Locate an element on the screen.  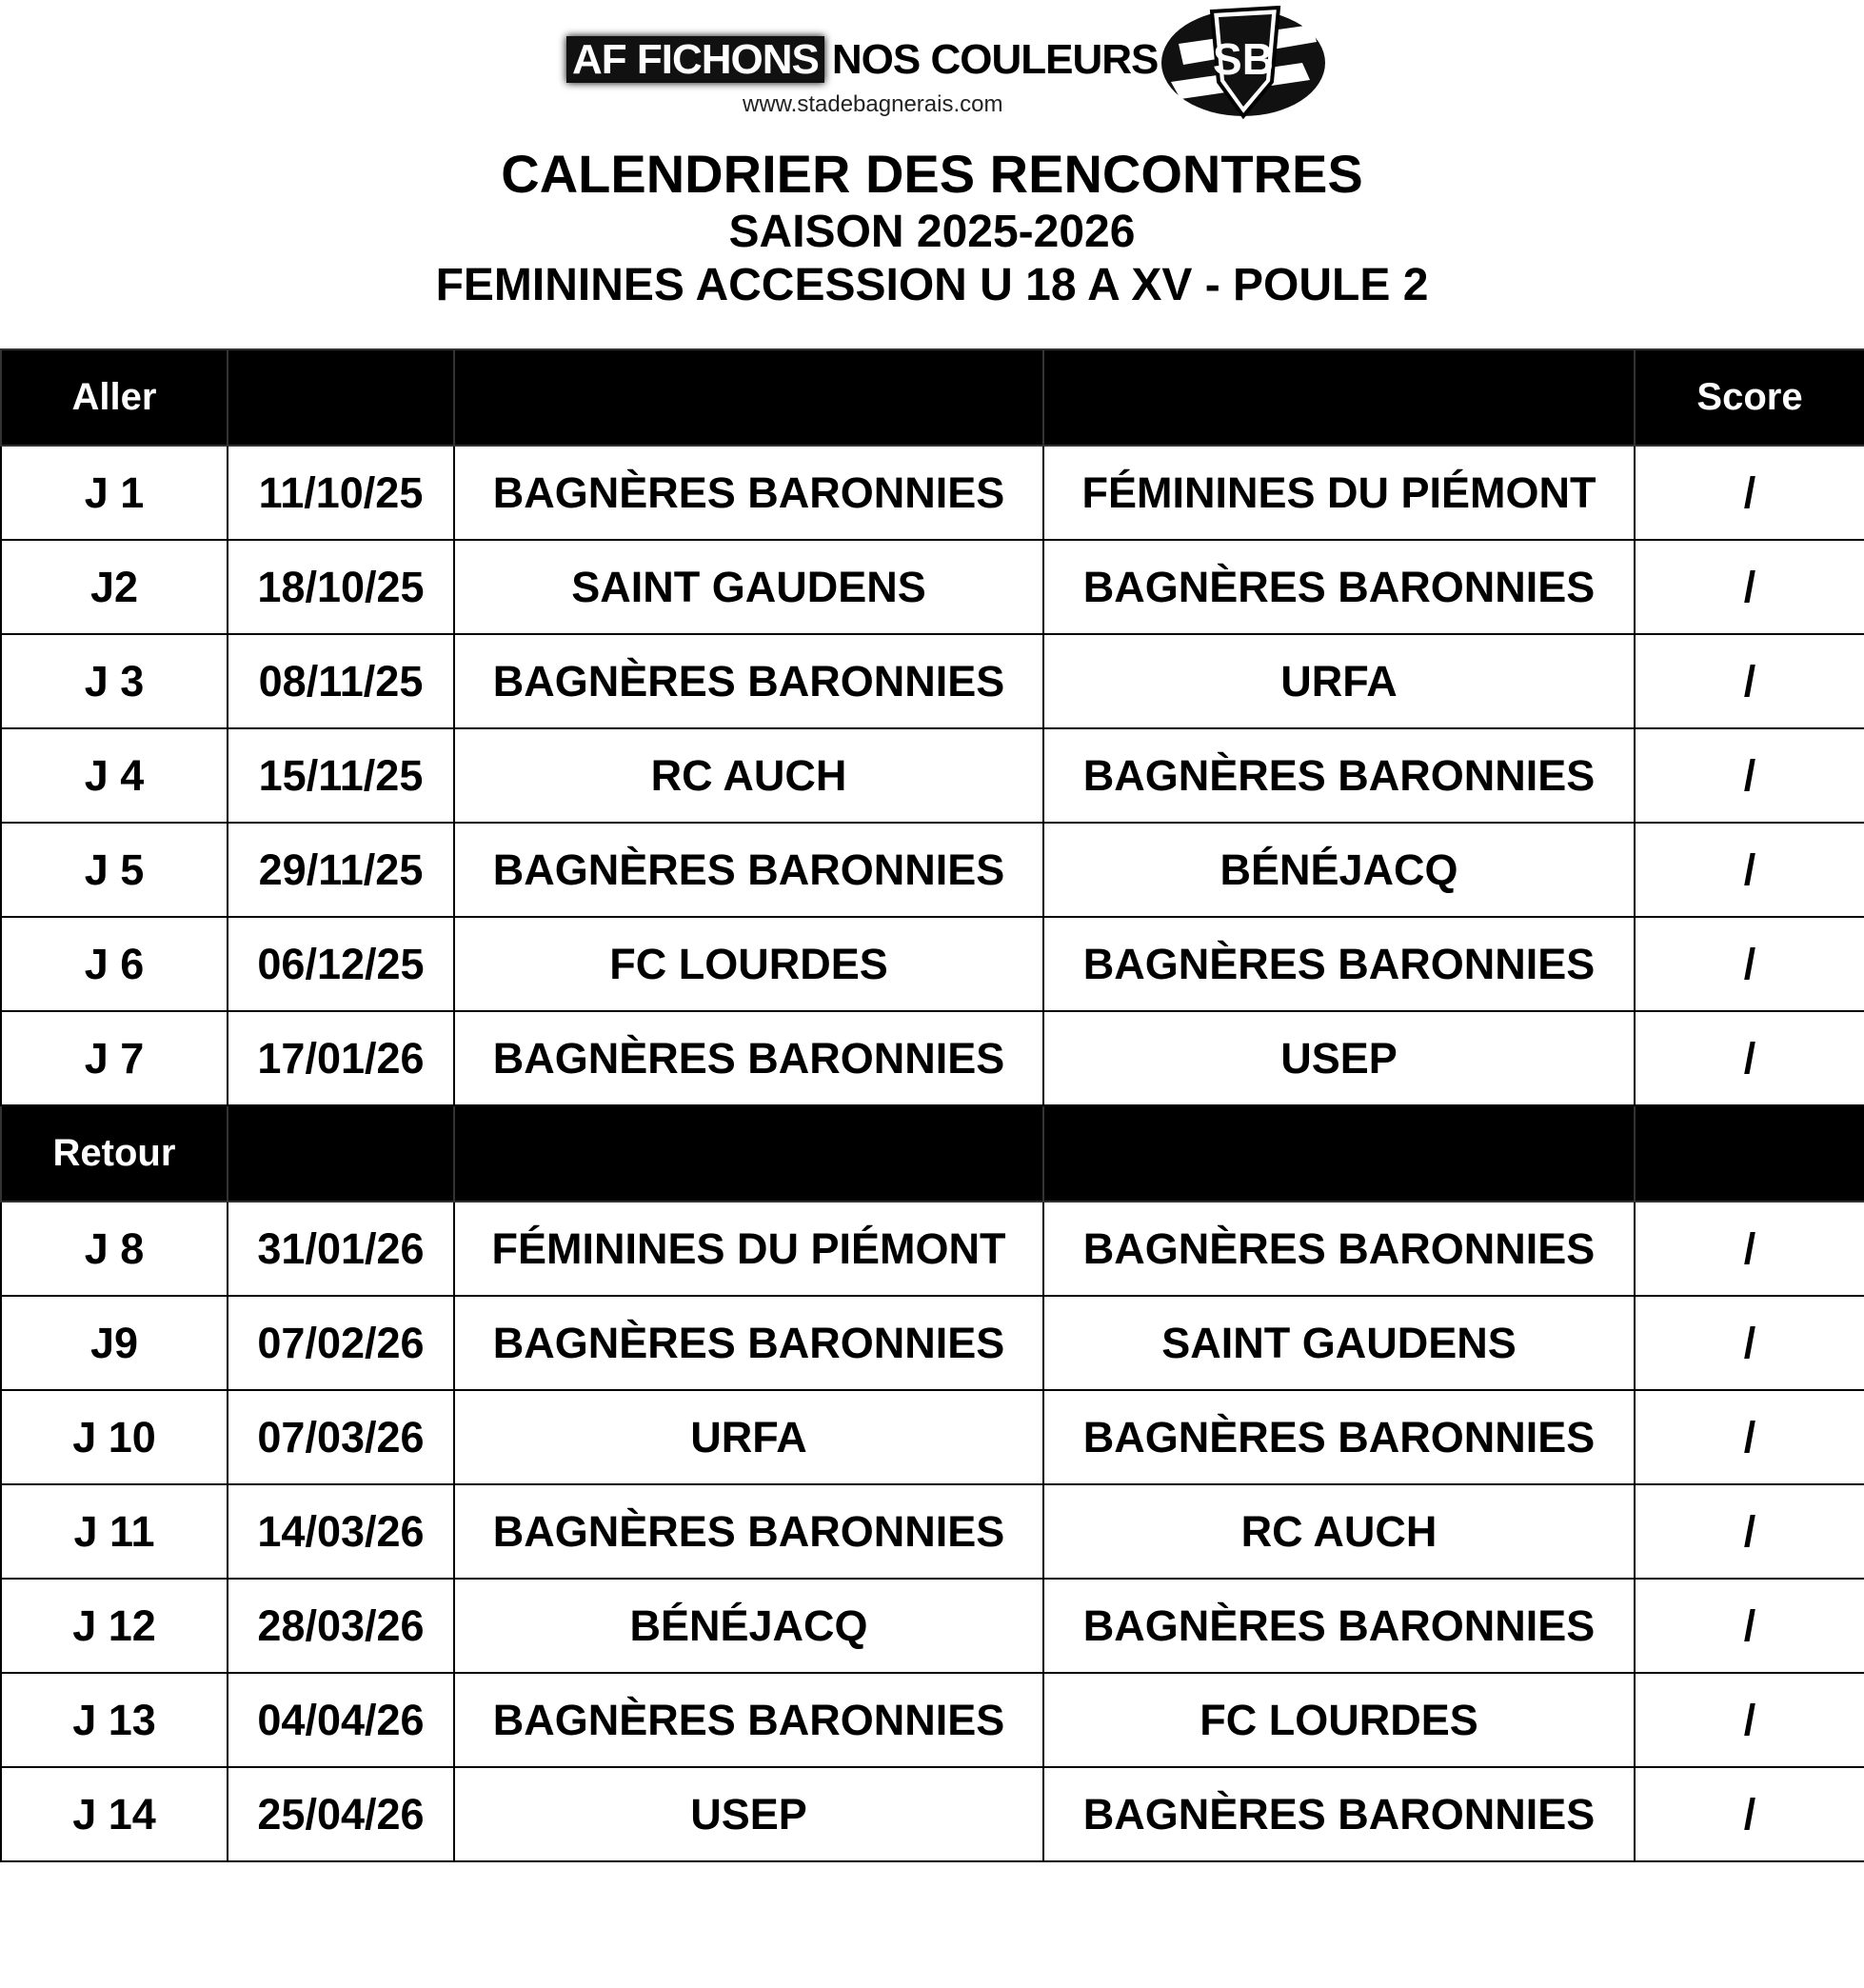
fixture-row: J 7 17/01/26 BAGNÈRES BARONNIES USEP / is located at coordinates (932, 1058).